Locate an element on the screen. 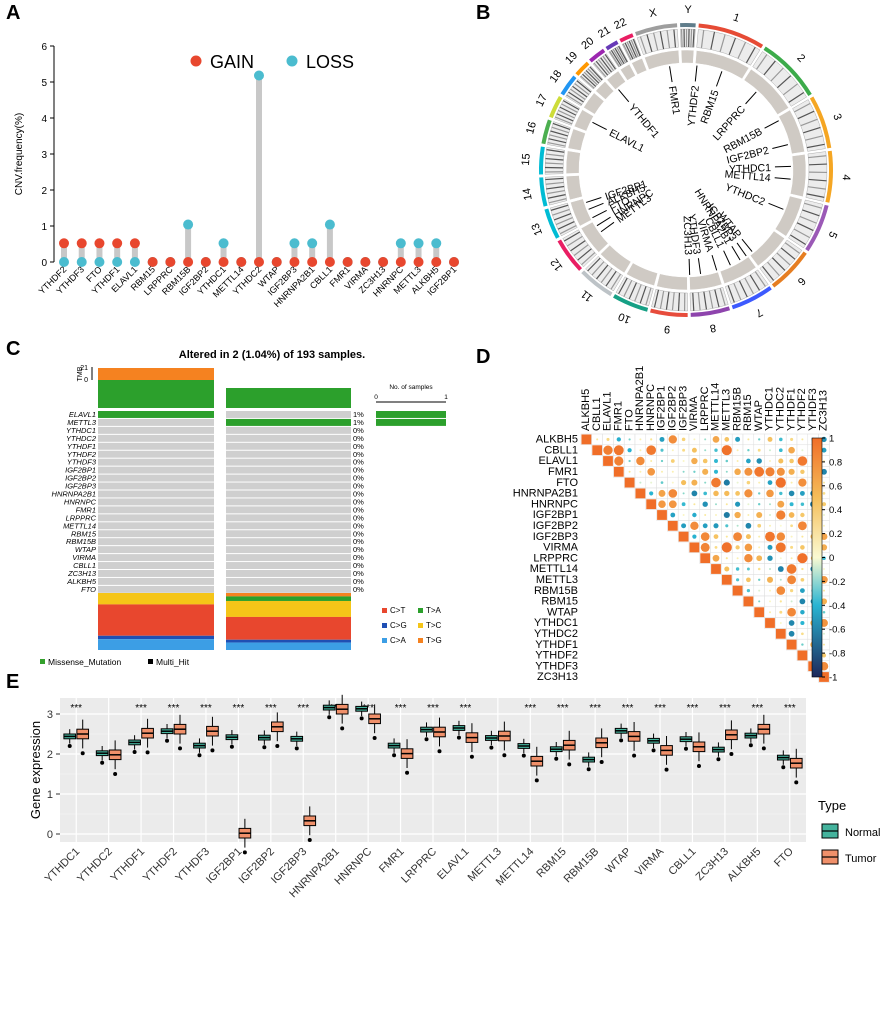  chromosome-label: 10 is located at coordinates (625, 318).